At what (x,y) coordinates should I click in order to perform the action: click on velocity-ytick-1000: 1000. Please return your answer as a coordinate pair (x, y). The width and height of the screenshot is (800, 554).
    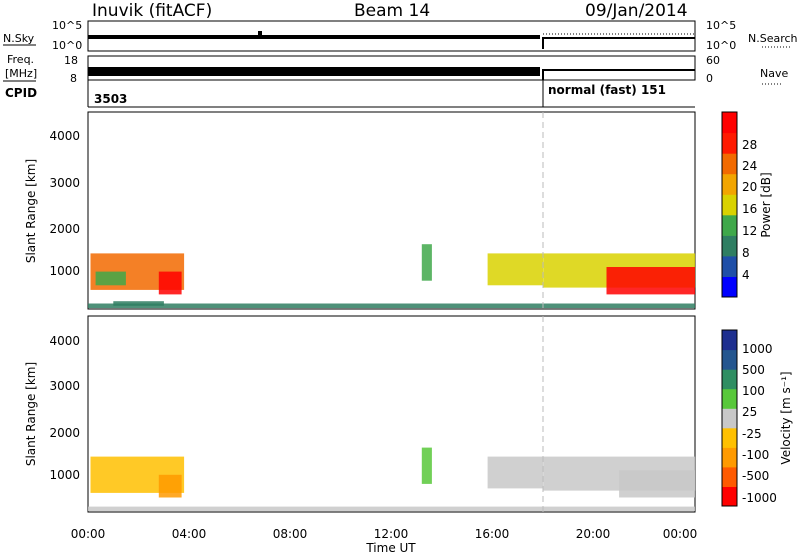
    Looking at the image, I should click on (64, 475).